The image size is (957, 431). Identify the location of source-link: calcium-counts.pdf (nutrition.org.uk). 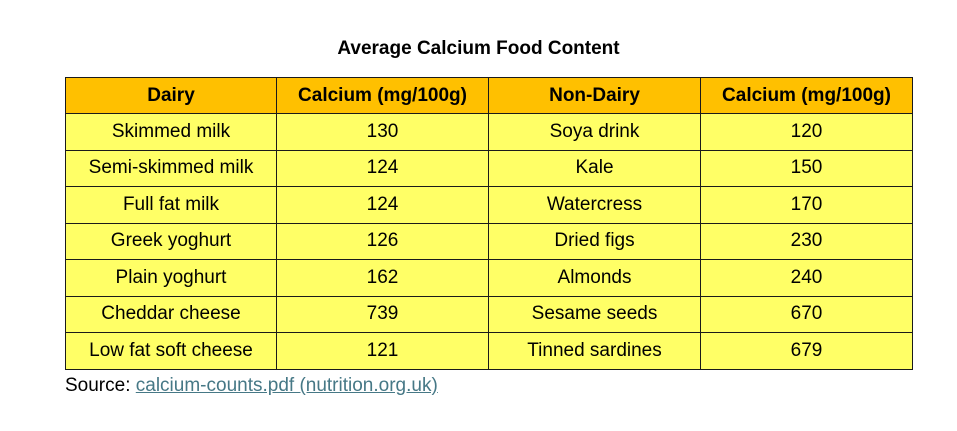
(286, 385).